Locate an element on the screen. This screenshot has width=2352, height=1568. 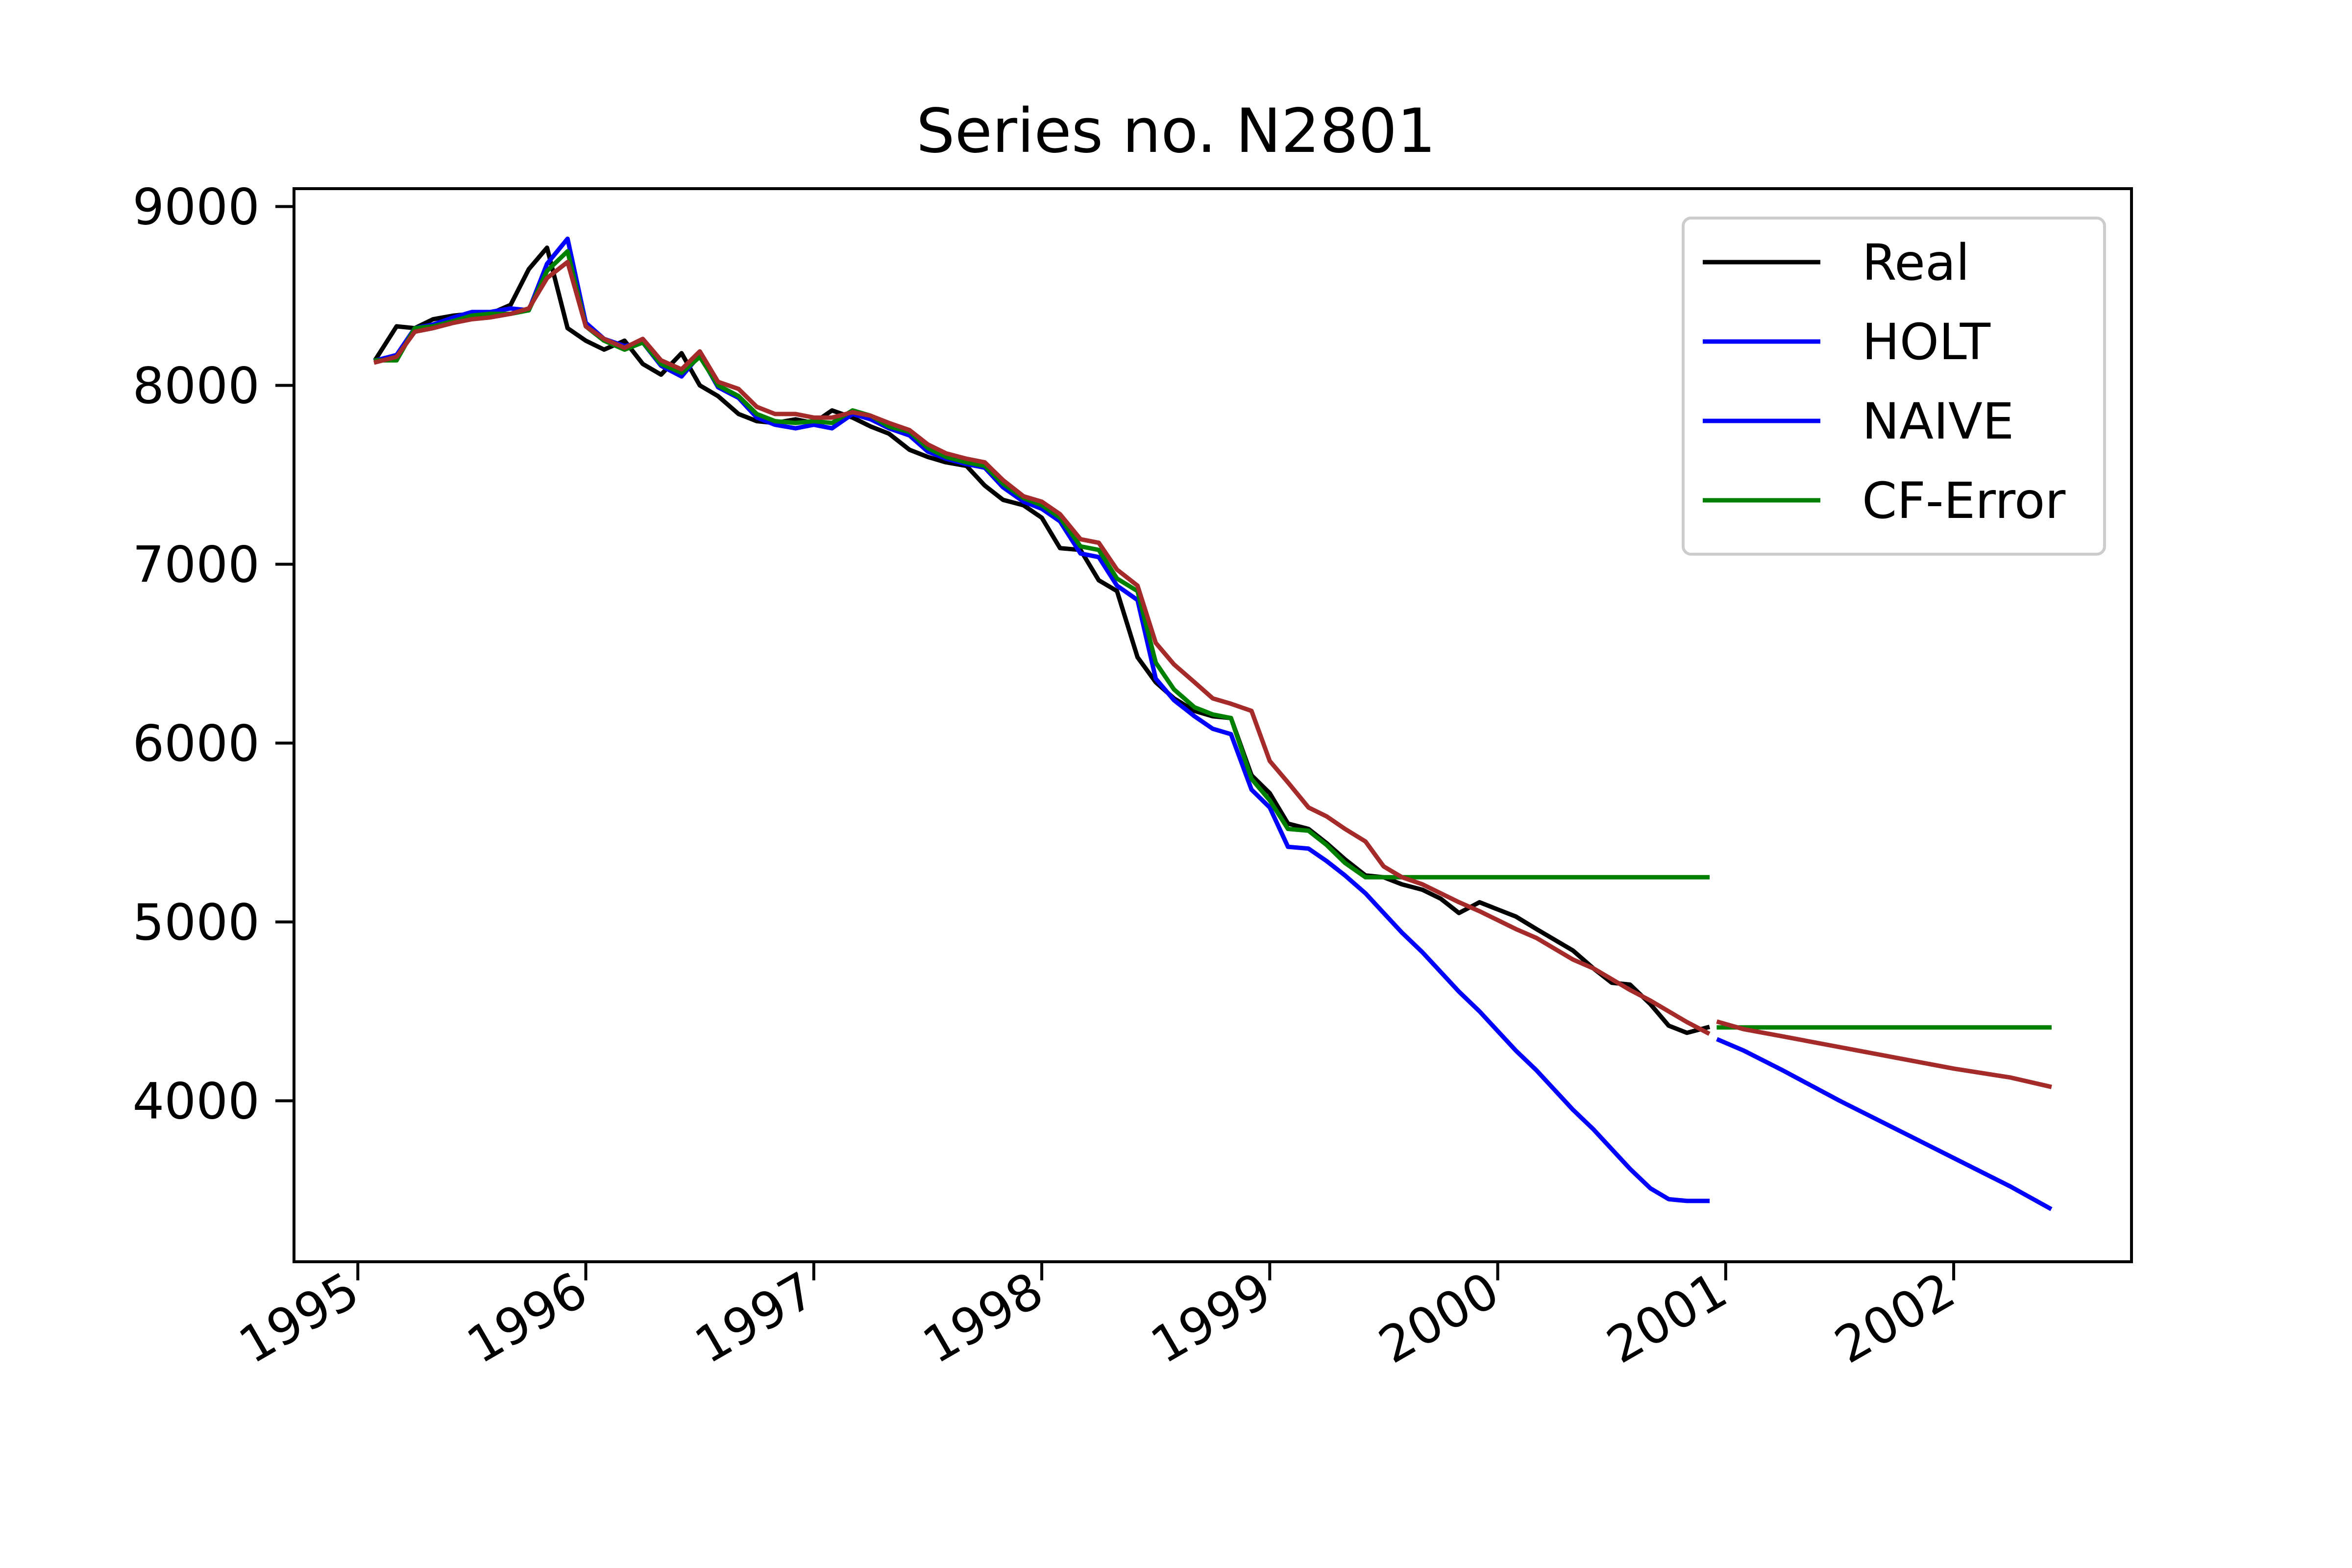
y-tick-label: 7000 is located at coordinates (196, 565).